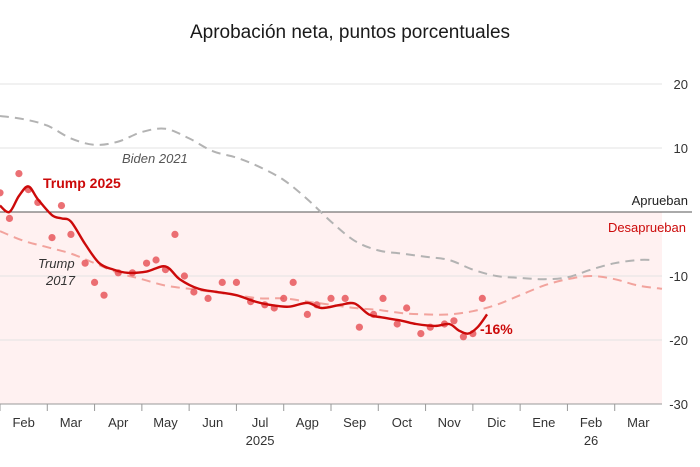  I want to click on x-tick-label: Sep, so click(354, 422).